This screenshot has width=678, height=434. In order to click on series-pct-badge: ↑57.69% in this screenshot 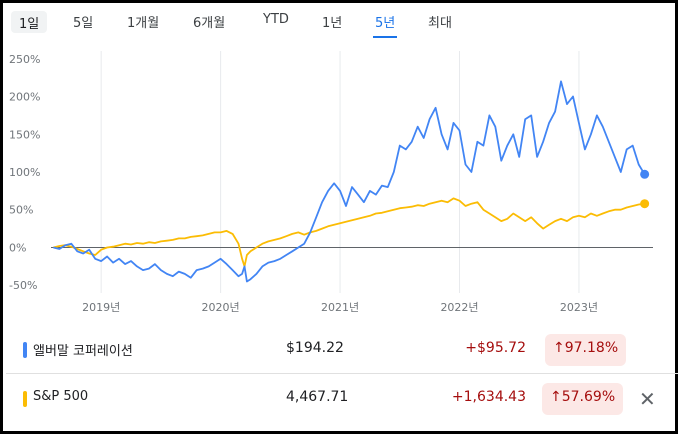, I will do `click(583, 399)`.